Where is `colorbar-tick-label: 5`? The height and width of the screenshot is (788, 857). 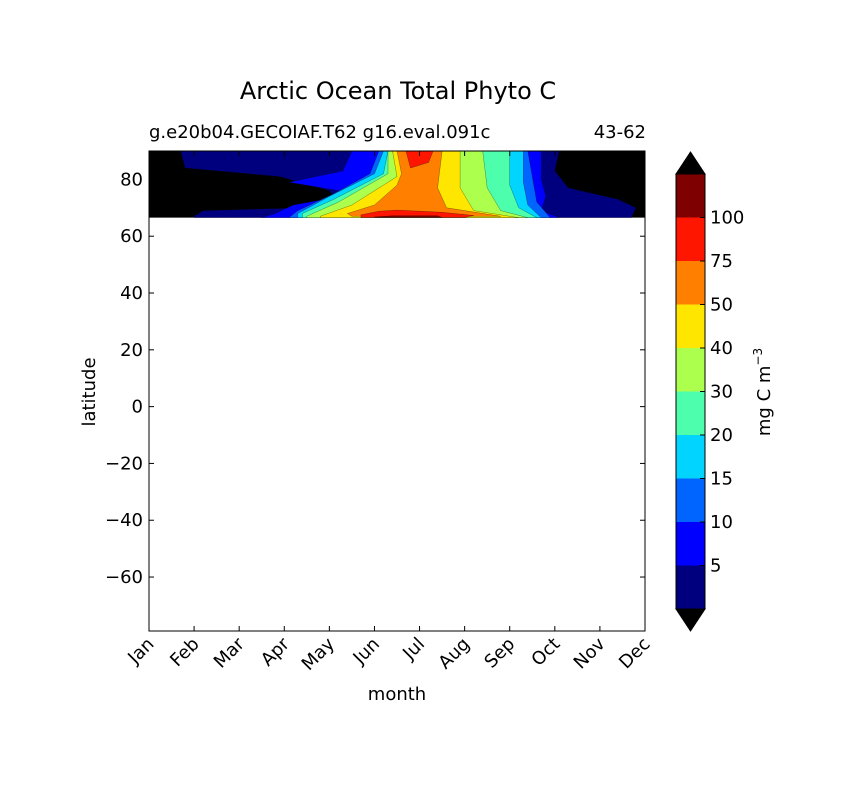 colorbar-tick-label: 5 is located at coordinates (715, 566).